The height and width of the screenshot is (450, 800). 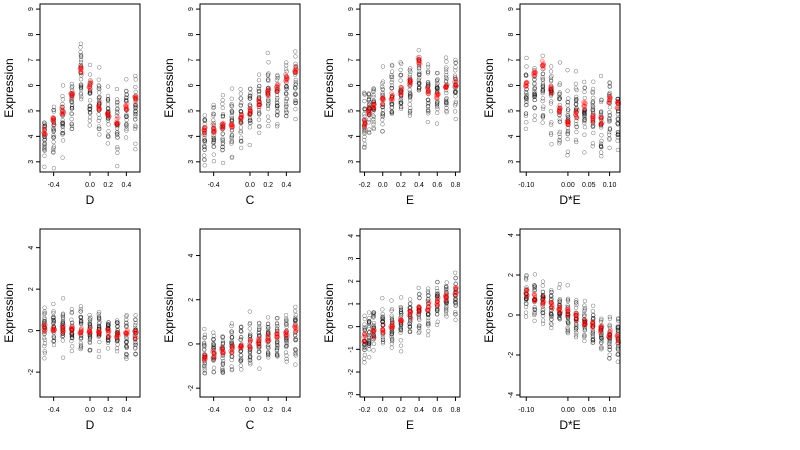 What do you see at coordinates (526, 185) in the screenshot?
I see `x-tick-label: -0.10` at bounding box center [526, 185].